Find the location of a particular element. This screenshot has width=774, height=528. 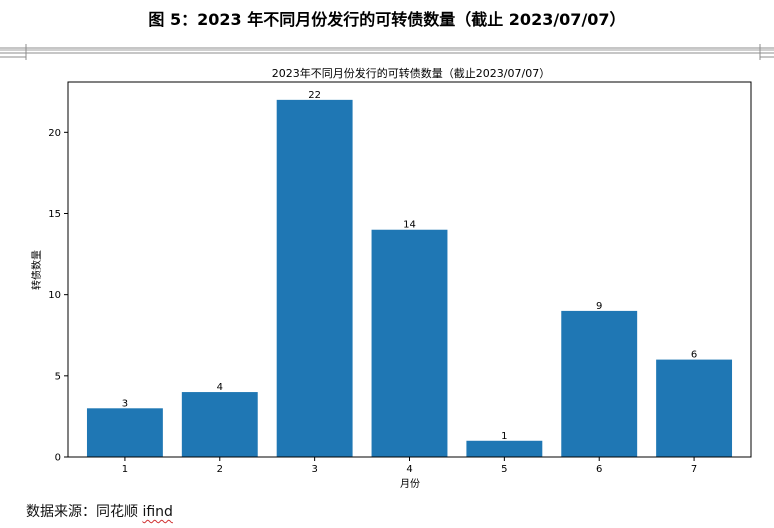

y-axis: 0 5 10 15 20 is located at coordinates (58, 296).